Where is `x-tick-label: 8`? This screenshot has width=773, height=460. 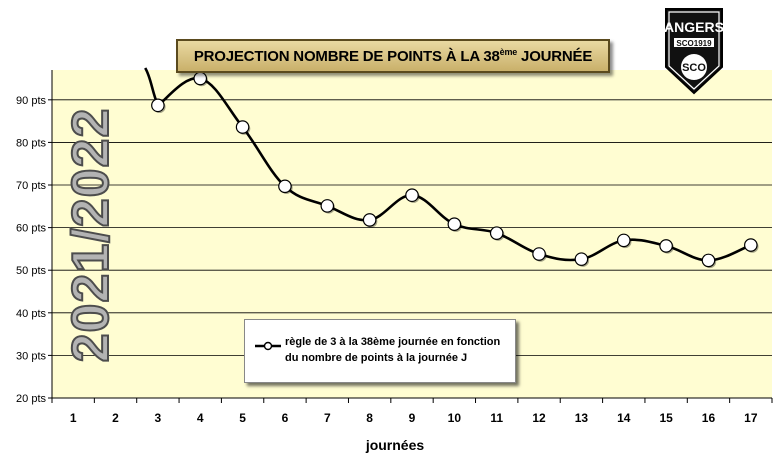 x-tick-label: 8 is located at coordinates (369, 418).